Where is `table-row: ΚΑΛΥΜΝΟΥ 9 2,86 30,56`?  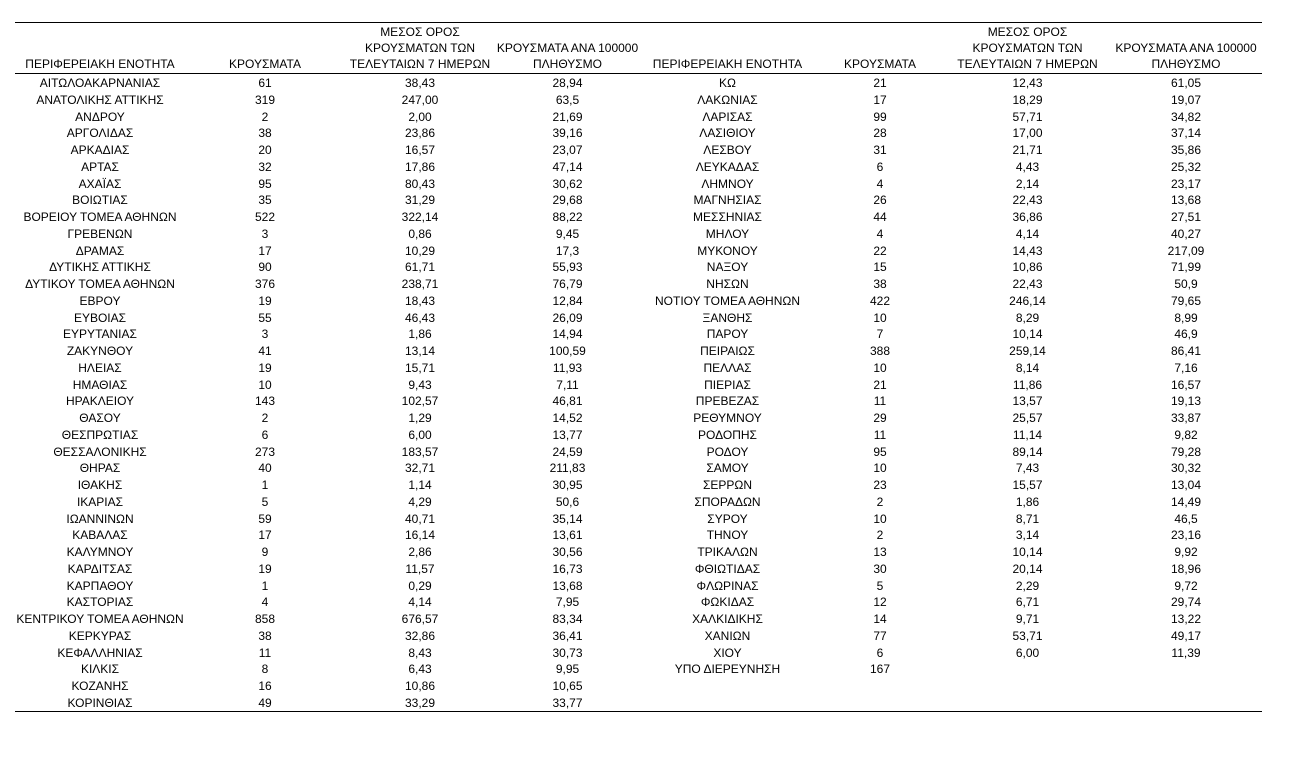 table-row: ΚΑΛΥΜΝΟΥ 9 2,86 30,56 is located at coordinates (327, 552).